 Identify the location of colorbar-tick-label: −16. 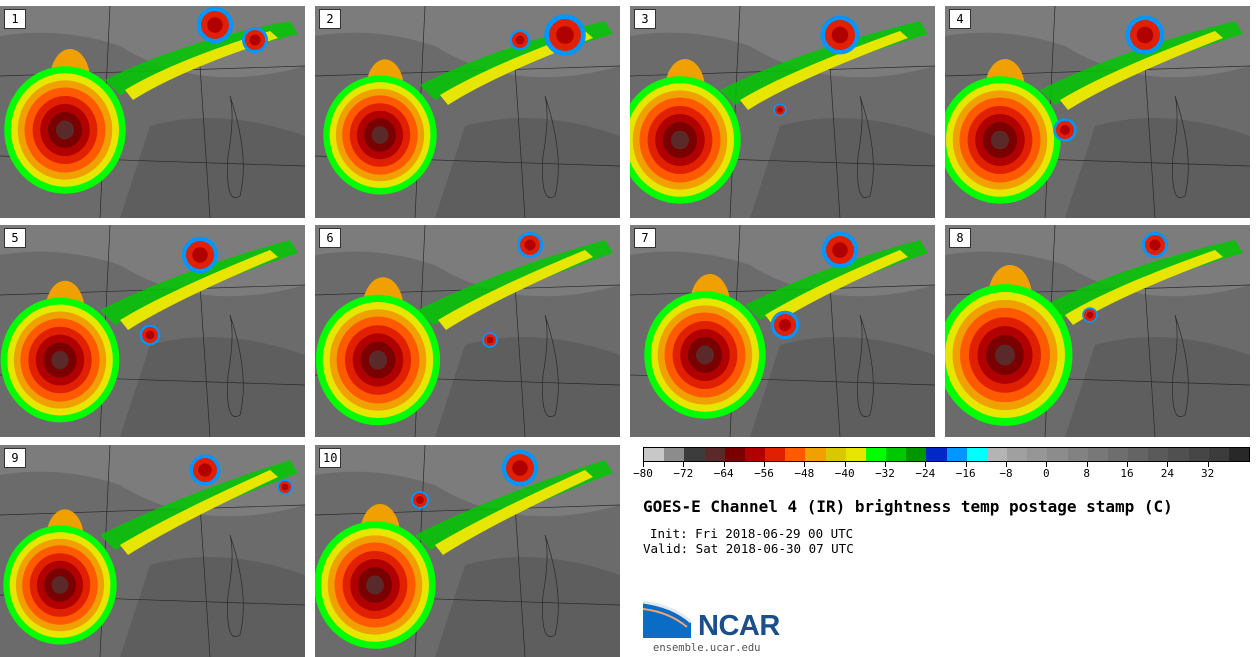
(965, 473).